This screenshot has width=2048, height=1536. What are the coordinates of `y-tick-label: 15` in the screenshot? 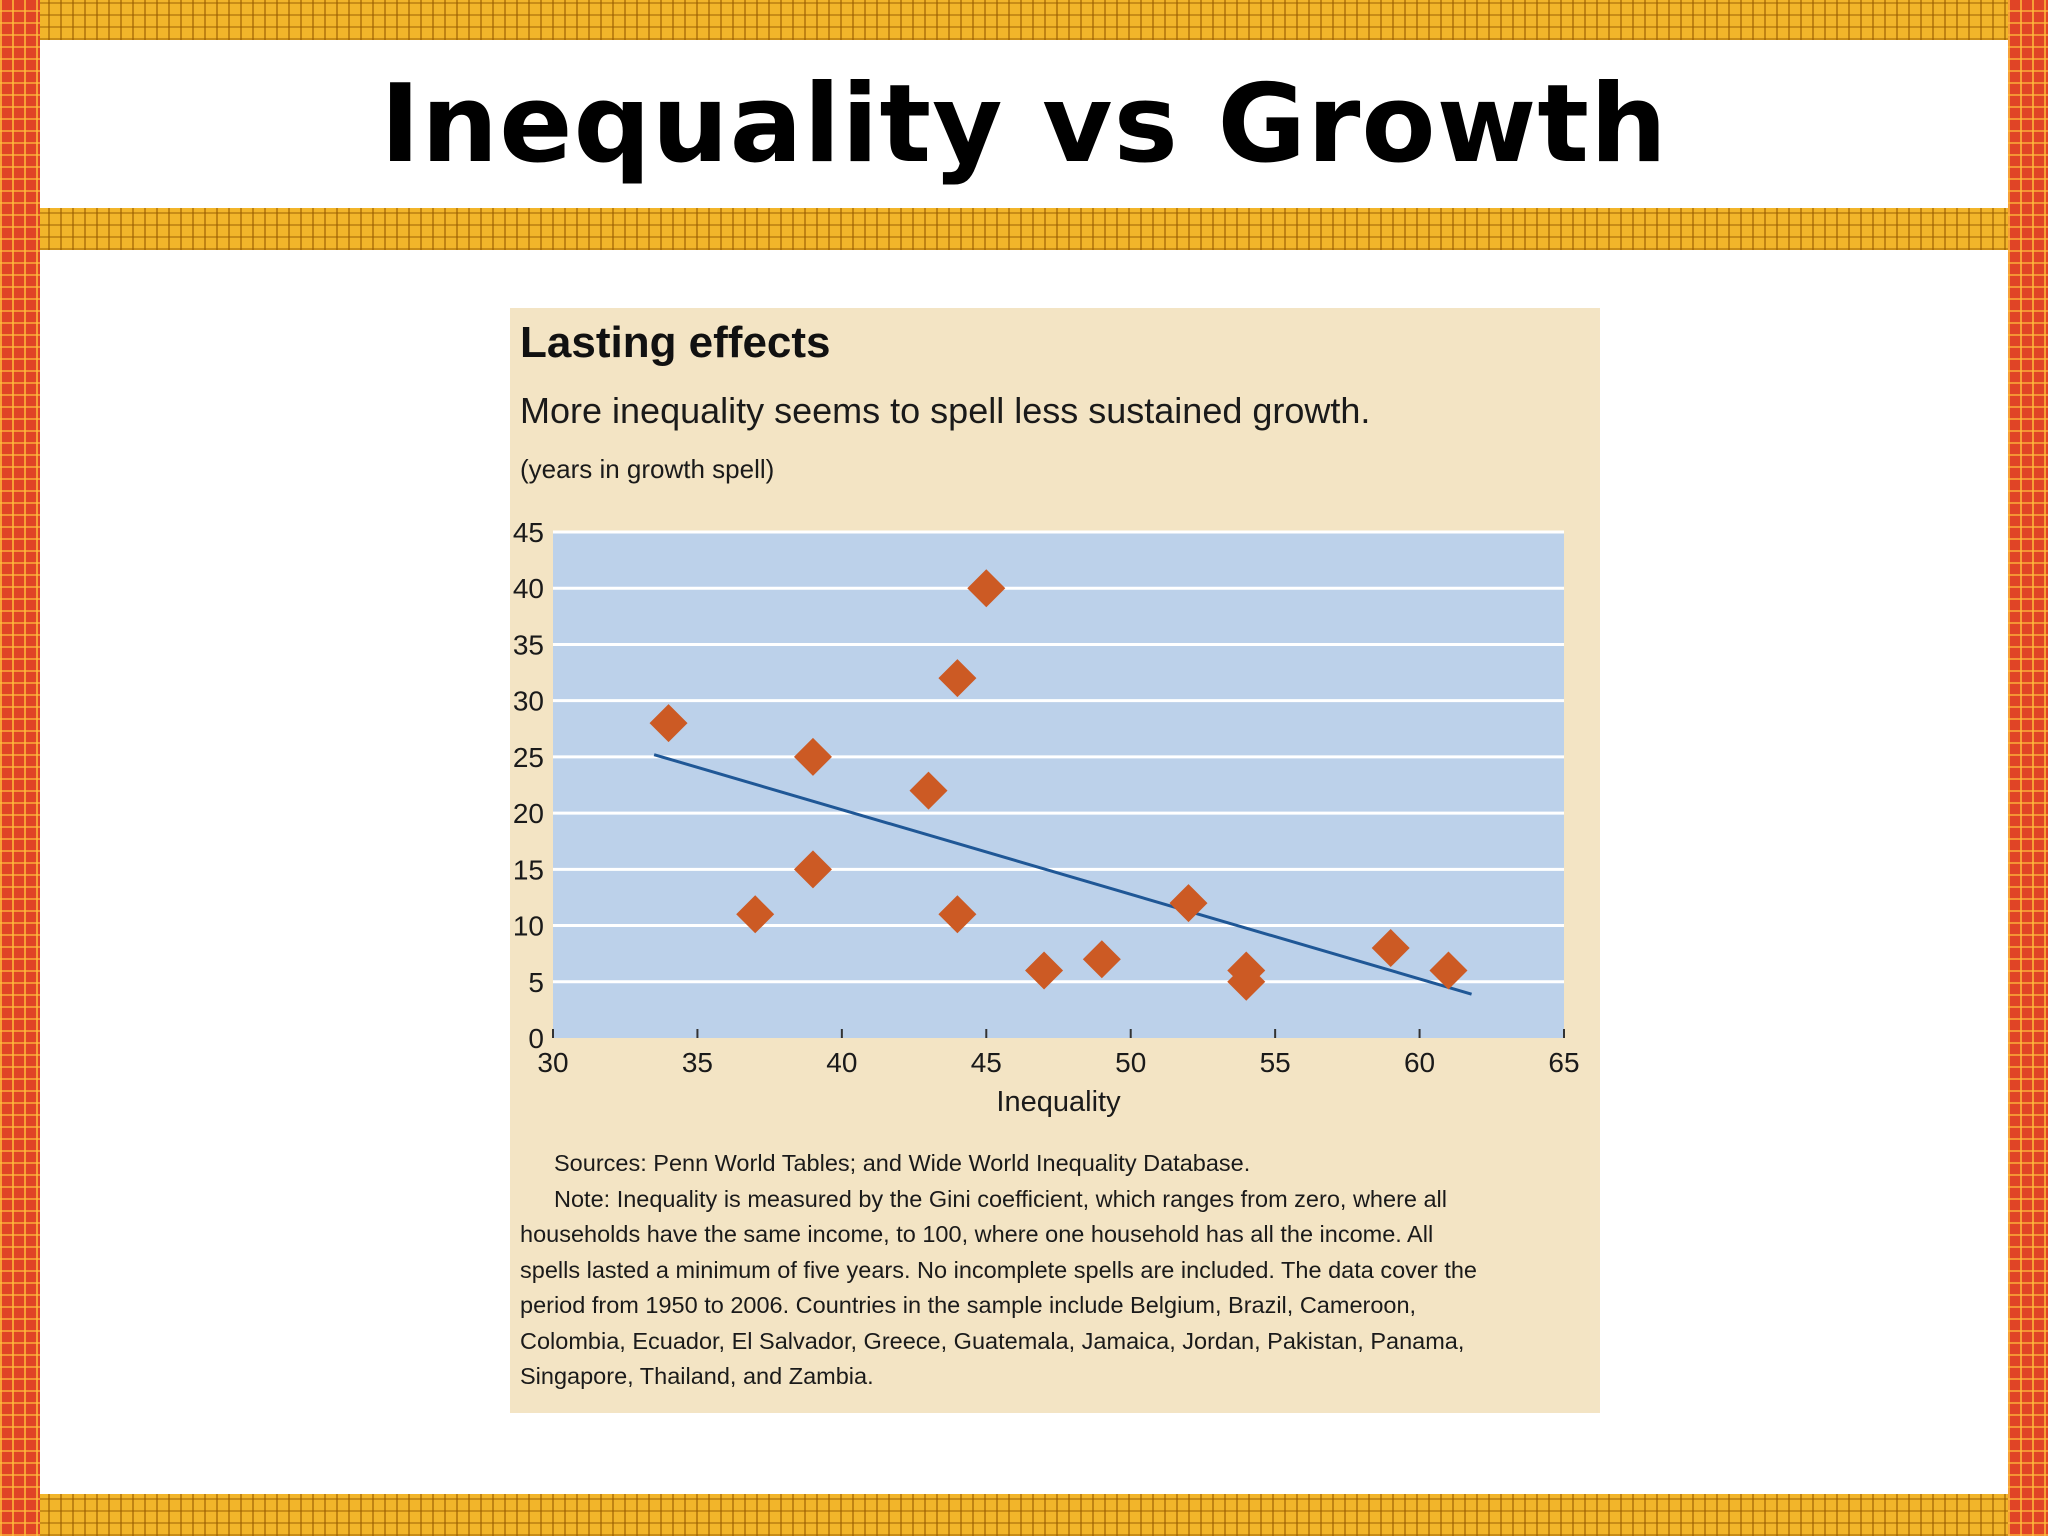 It's located at (528, 869).